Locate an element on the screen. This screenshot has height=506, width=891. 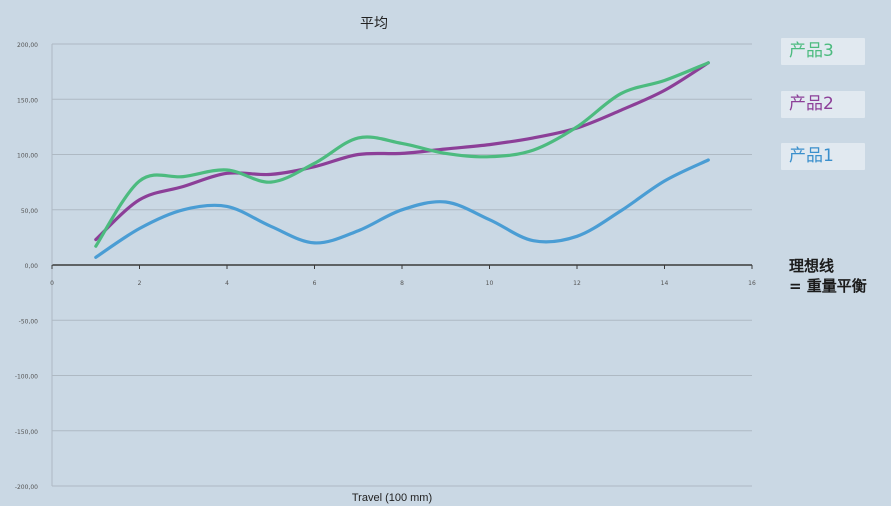
x-tick-label: 12 is located at coordinates (577, 283).